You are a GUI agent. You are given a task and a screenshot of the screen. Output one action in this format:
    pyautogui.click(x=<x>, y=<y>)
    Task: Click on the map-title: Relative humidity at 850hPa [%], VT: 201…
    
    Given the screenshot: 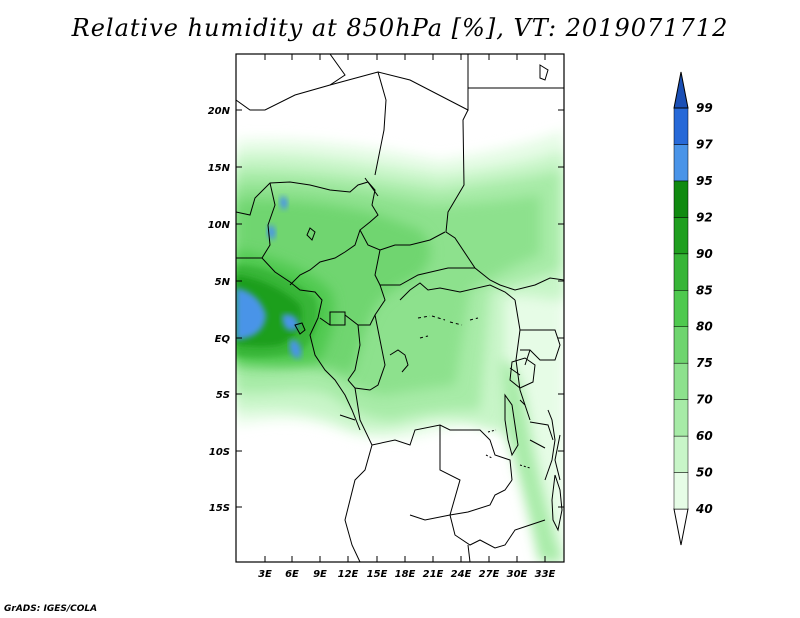 What is the action you would take?
    pyautogui.click(x=400, y=28)
    